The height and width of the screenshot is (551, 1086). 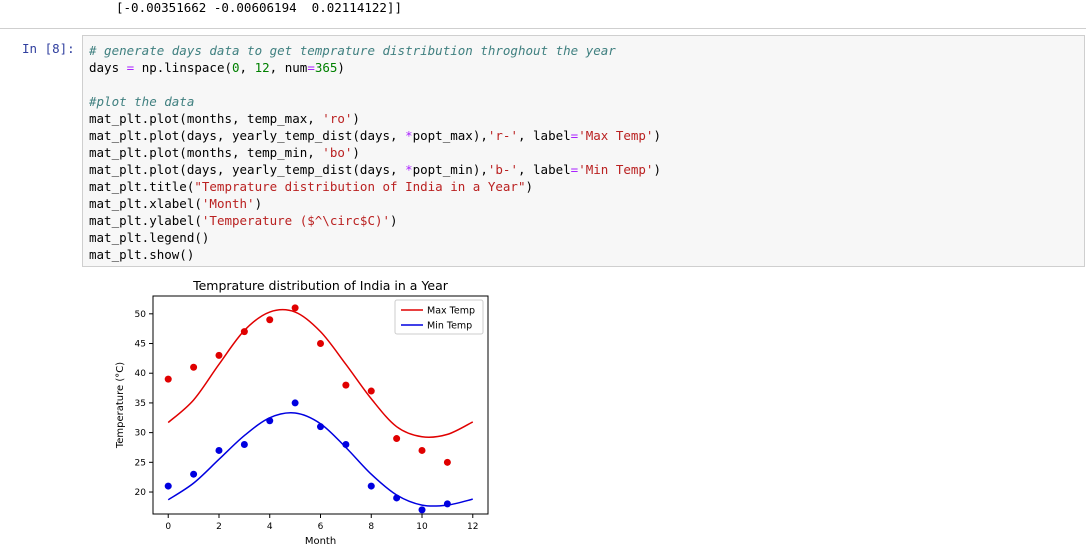 What do you see at coordinates (259, 7) in the screenshot?
I see `previous-output: [-0.00351662 -0.00606194 0.02114122]]` at bounding box center [259, 7].